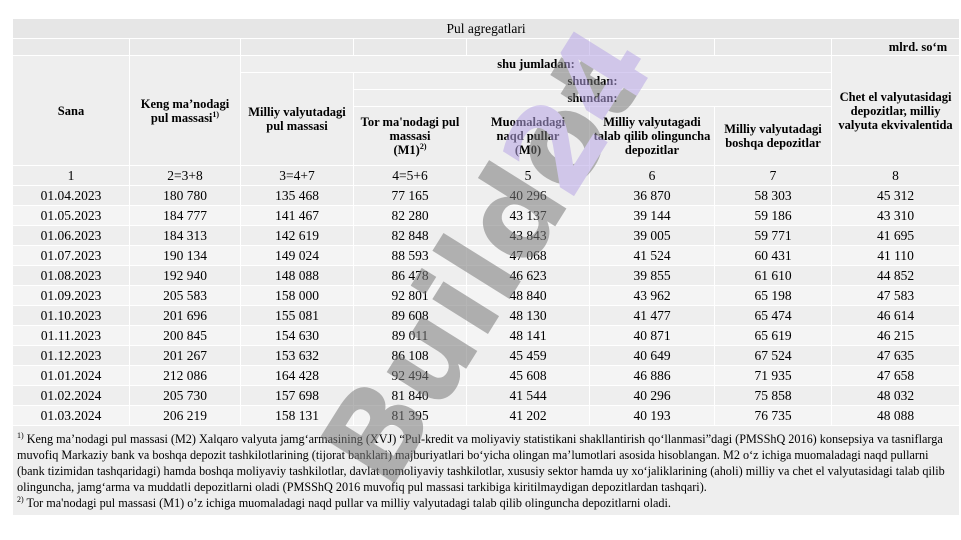  What do you see at coordinates (773, 215) in the screenshot?
I see `row-value-cell: 59 186` at bounding box center [773, 215].